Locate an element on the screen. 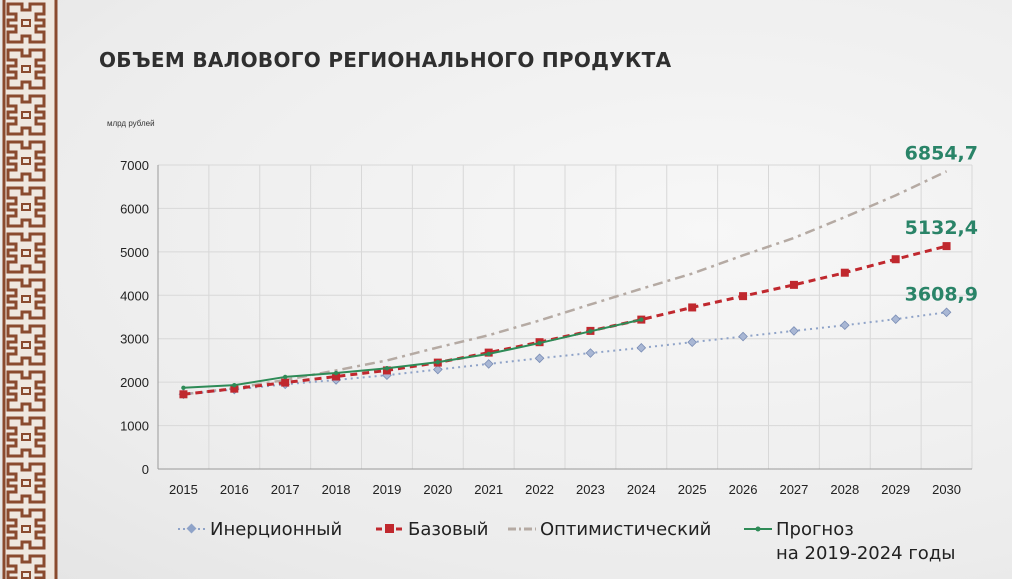 This screenshot has width=1012, height=579. legend-label-forecast-line1: Прогноз is located at coordinates (815, 529).